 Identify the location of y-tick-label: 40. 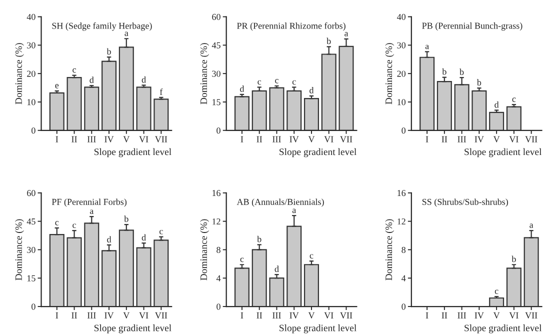
(401, 17).